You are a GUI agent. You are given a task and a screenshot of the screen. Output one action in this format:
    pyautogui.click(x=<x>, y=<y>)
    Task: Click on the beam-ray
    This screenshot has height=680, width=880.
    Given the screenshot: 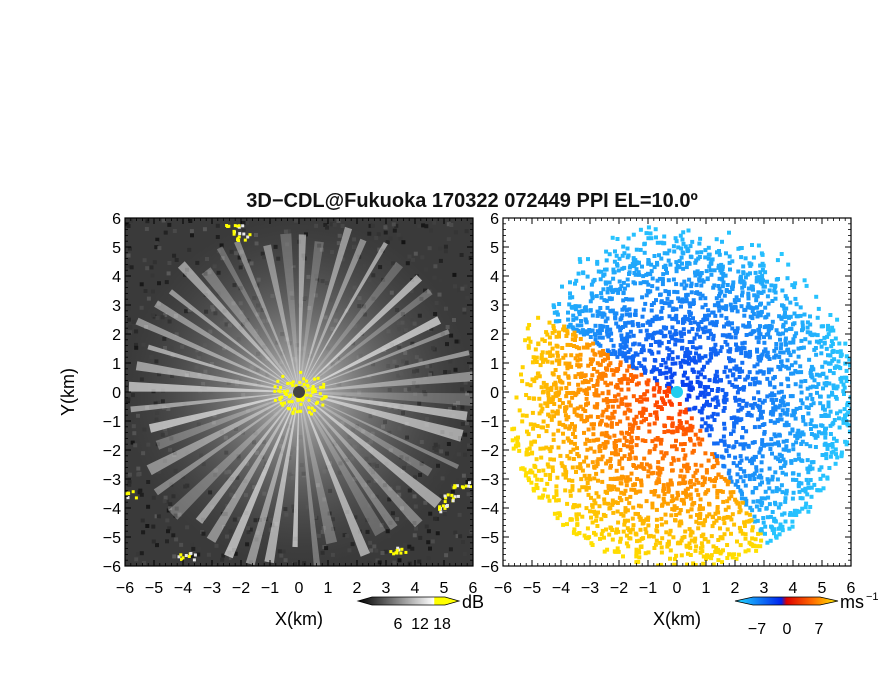 What is the action you would take?
    pyautogui.click(x=333, y=315)
    